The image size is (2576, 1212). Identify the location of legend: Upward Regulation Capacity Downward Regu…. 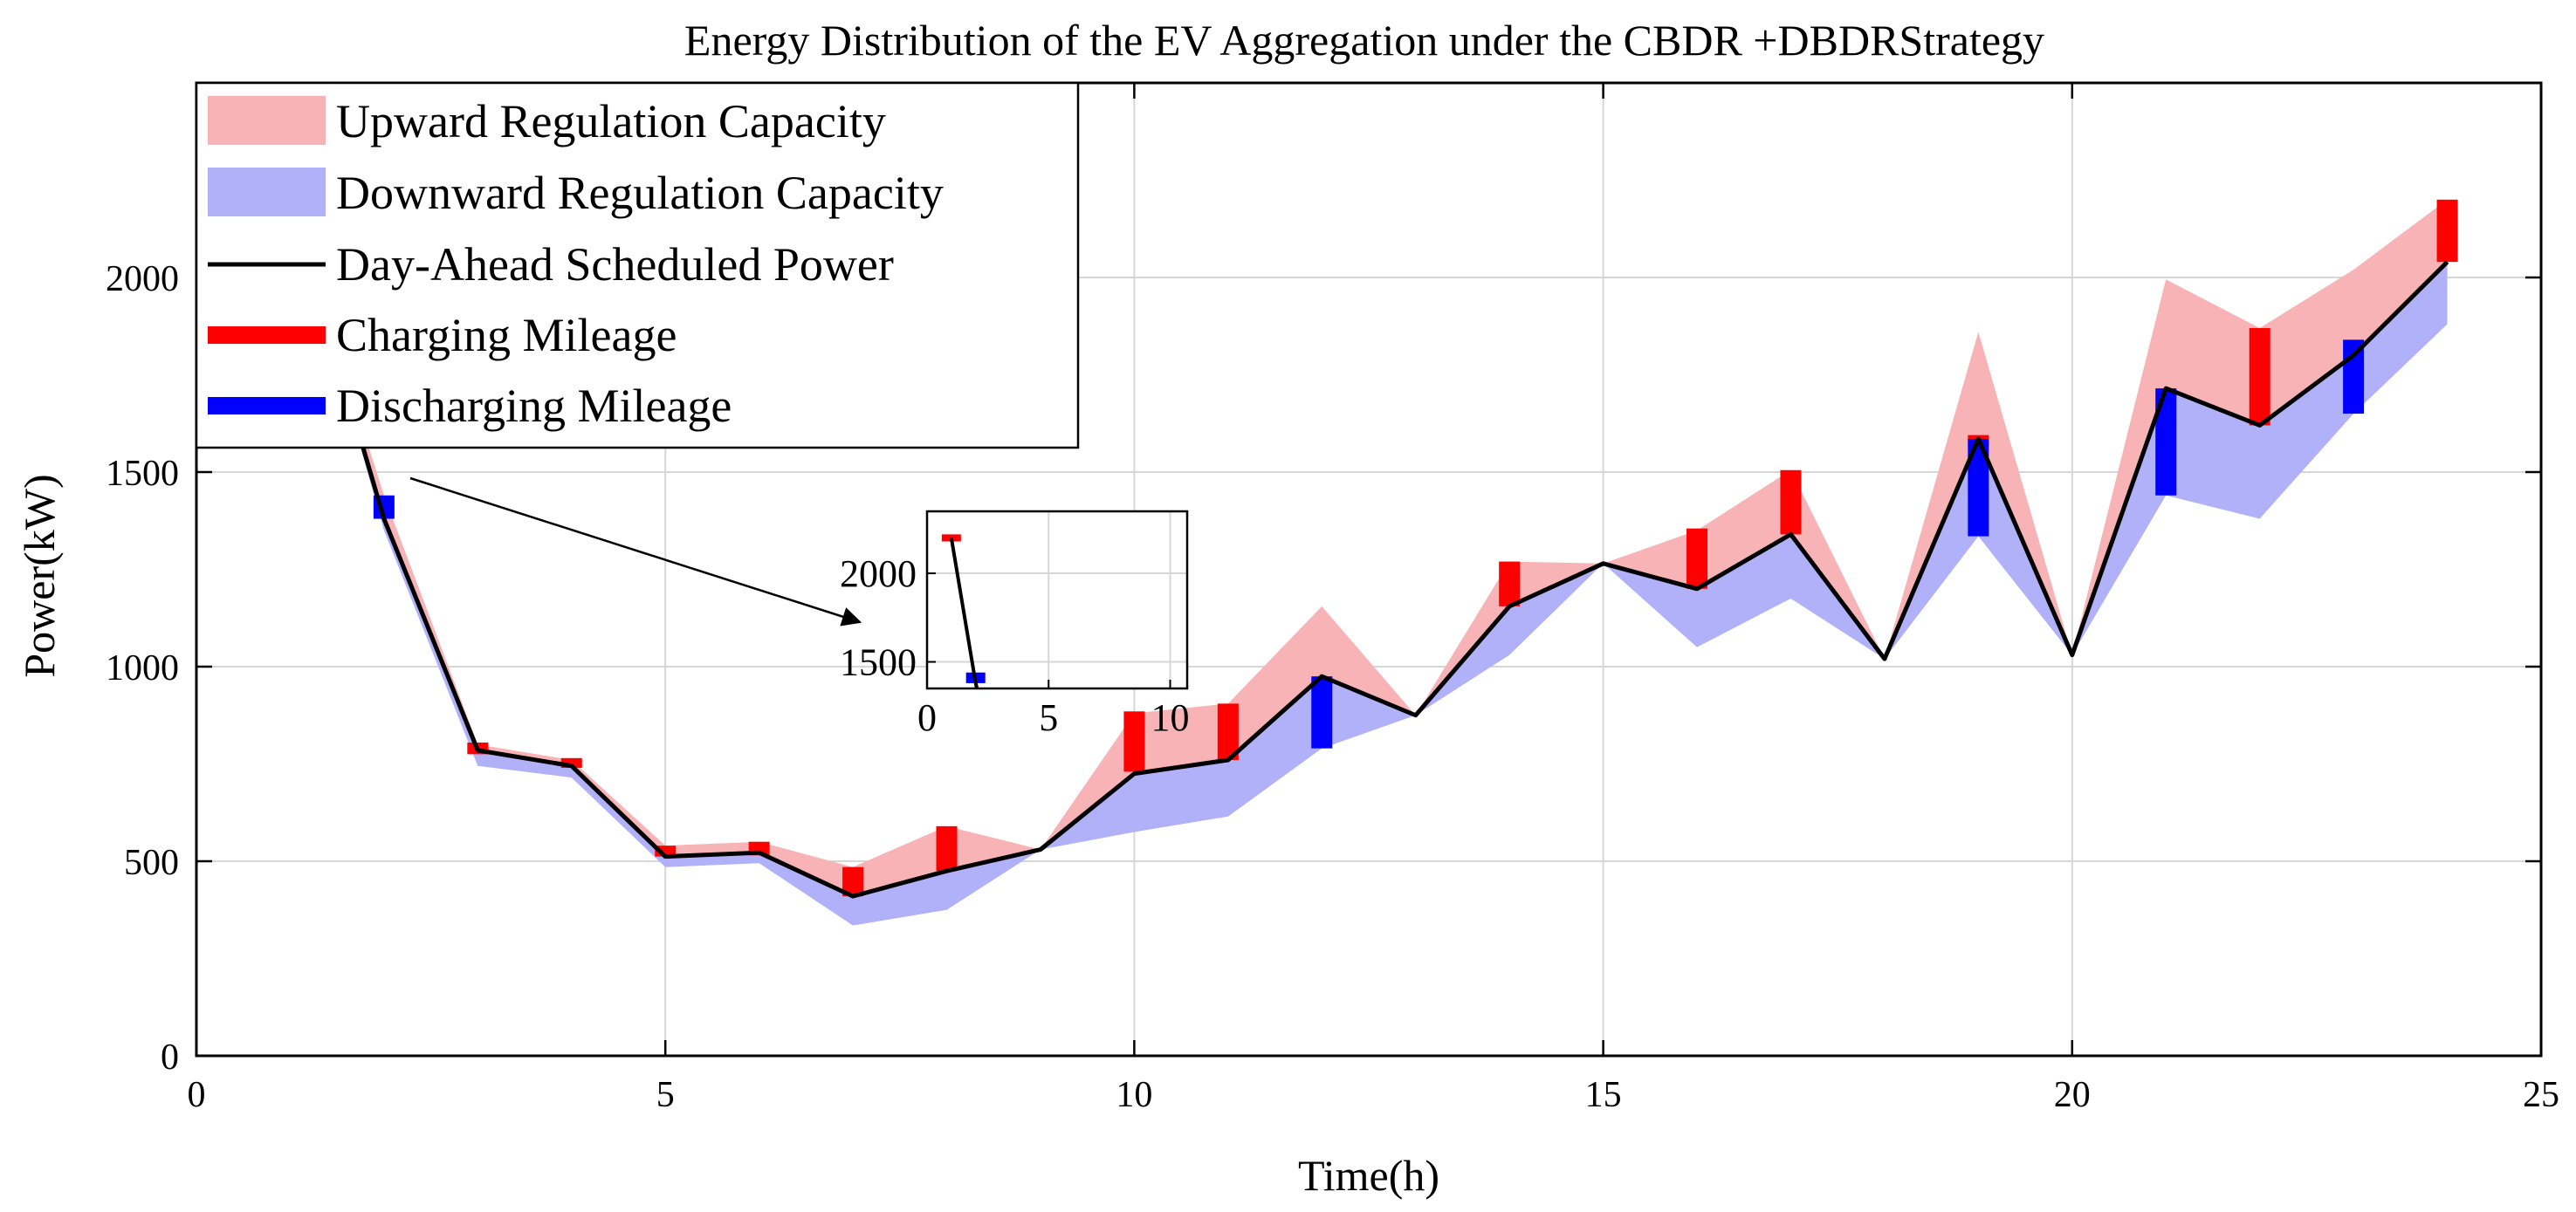
(637, 265).